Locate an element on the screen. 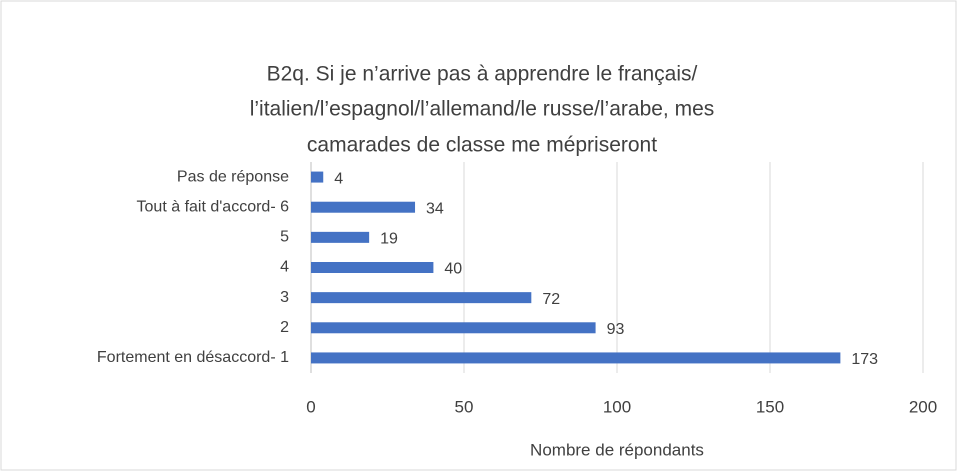  y-tick-label: 3 is located at coordinates (284, 297).